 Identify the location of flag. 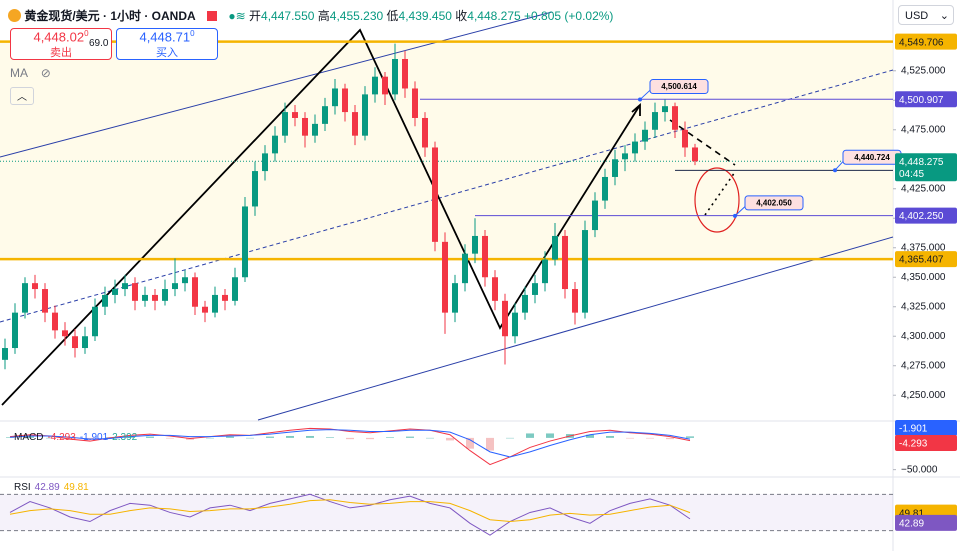
(212, 16).